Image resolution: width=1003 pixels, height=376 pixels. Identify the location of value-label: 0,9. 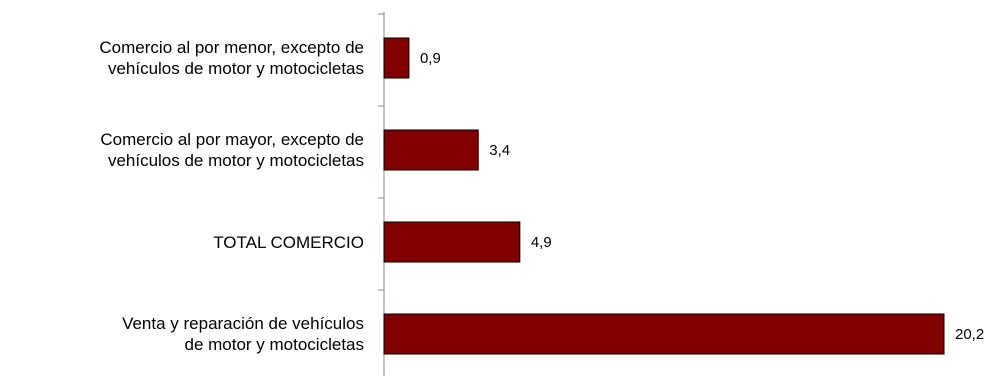
(430, 58).